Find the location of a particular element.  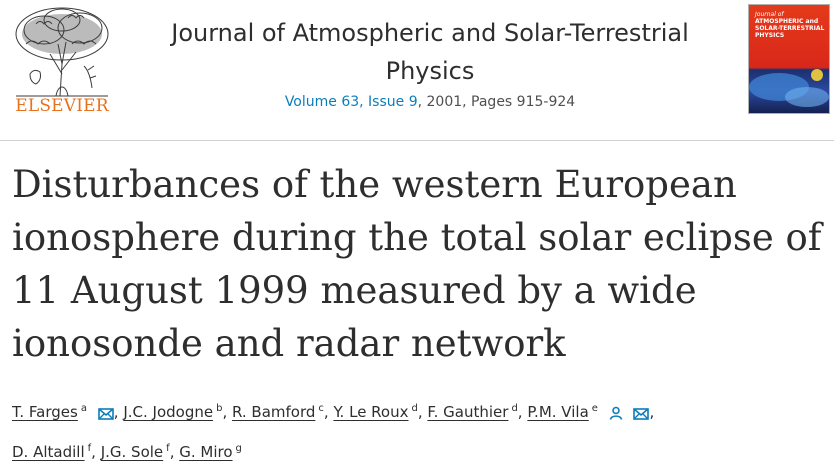

issue-meta: Volume 63, Issue 9, 2001, Pages 915-924 is located at coordinates (430, 102).